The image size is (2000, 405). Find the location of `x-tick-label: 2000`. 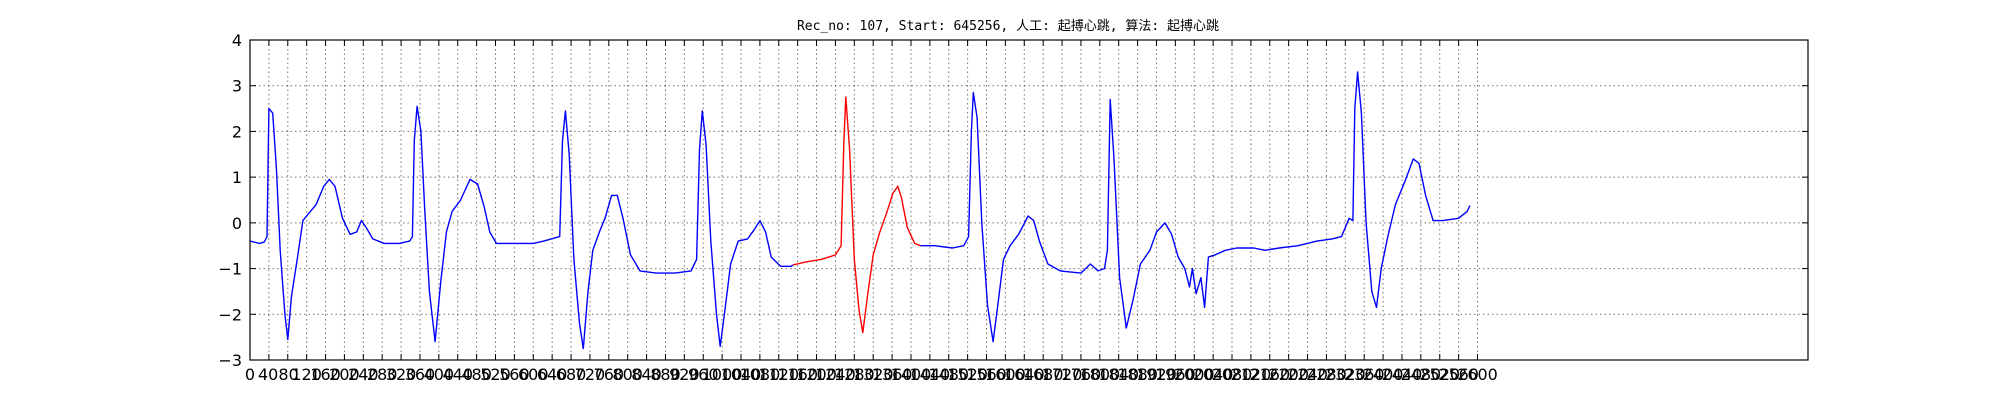

x-tick-label: 2000 is located at coordinates (1194, 374).